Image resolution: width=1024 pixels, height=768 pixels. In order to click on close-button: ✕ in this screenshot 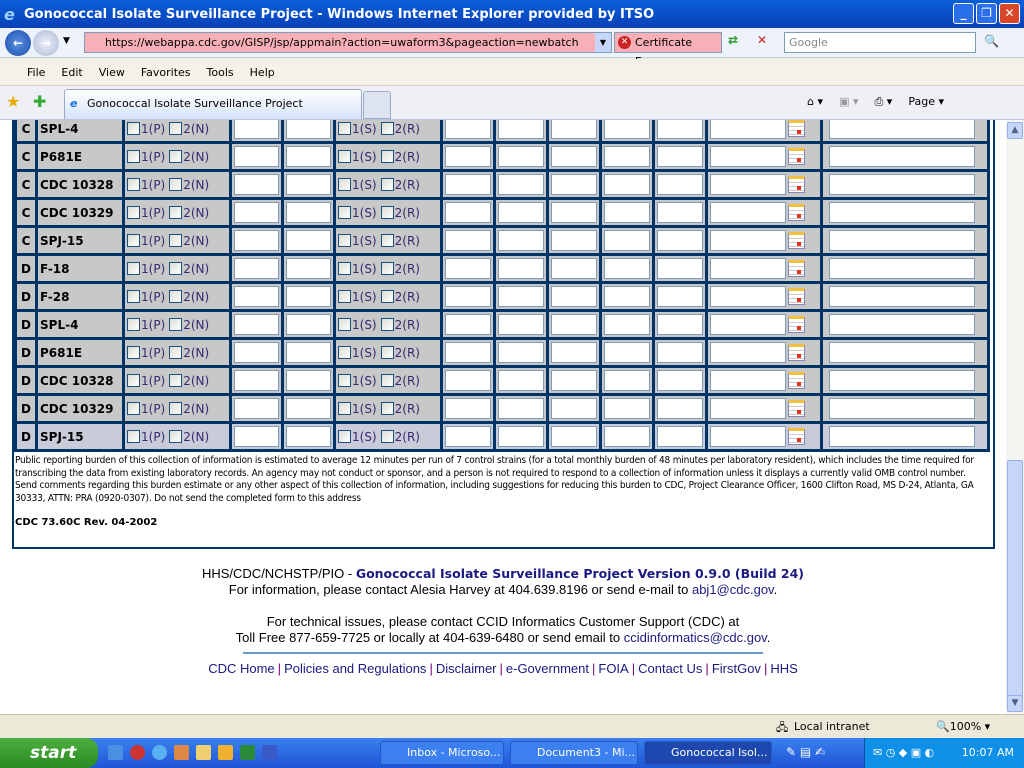, I will do `click(1009, 13)`.